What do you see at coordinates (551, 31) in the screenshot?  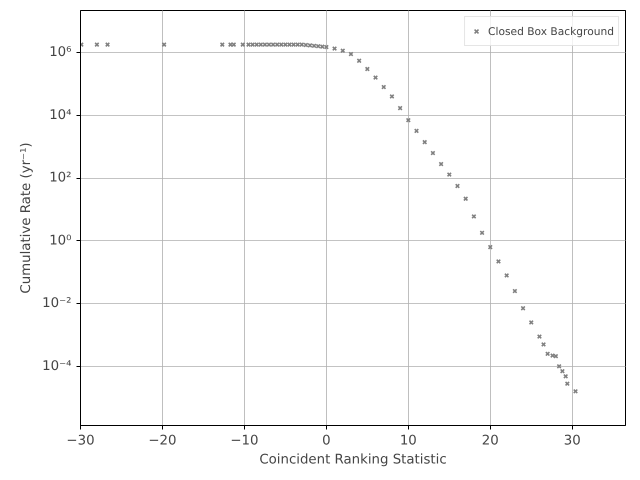 I see `legend-label: Closed Box Background` at bounding box center [551, 31].